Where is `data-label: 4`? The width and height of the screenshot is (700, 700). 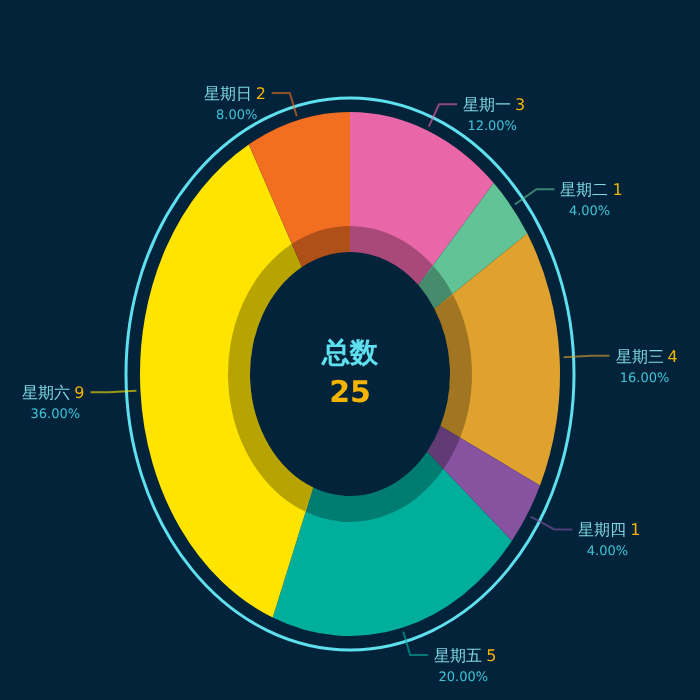 data-label: 4 is located at coordinates (672, 356).